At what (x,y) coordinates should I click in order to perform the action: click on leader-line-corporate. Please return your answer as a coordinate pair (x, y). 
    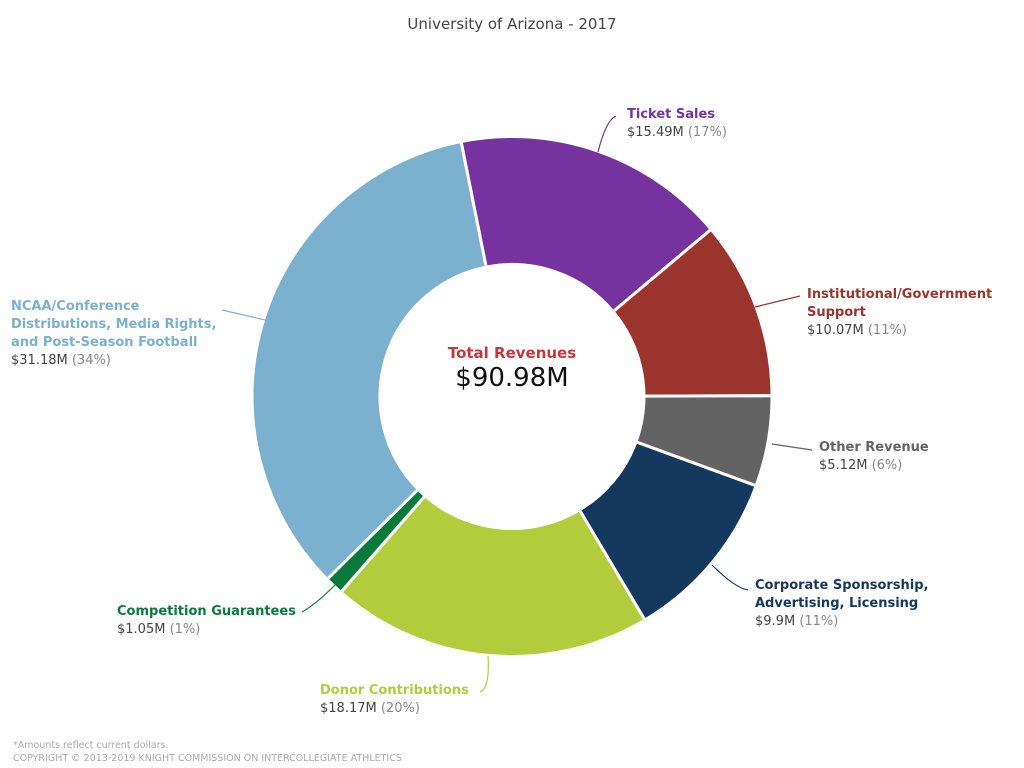
    Looking at the image, I should click on (730, 577).